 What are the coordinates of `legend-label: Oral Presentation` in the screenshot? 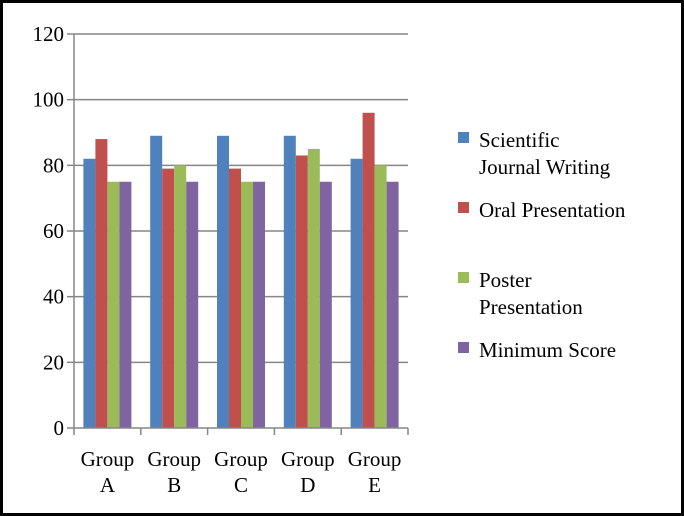 It's located at (552, 210).